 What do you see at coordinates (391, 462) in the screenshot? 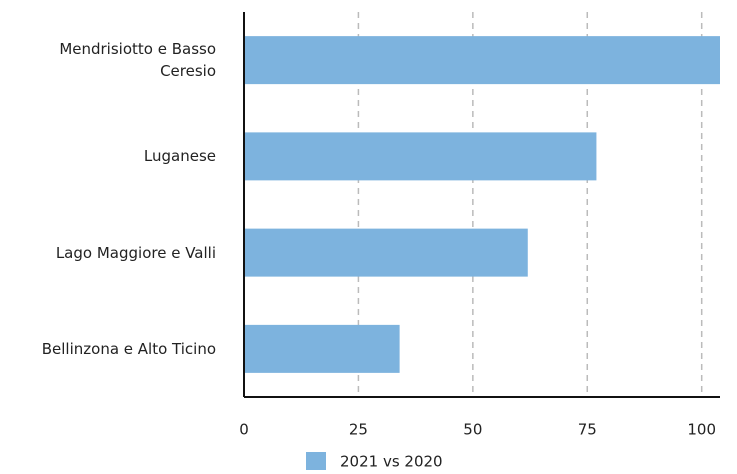
I see `legend-label: 2021 vs 2020` at bounding box center [391, 462].